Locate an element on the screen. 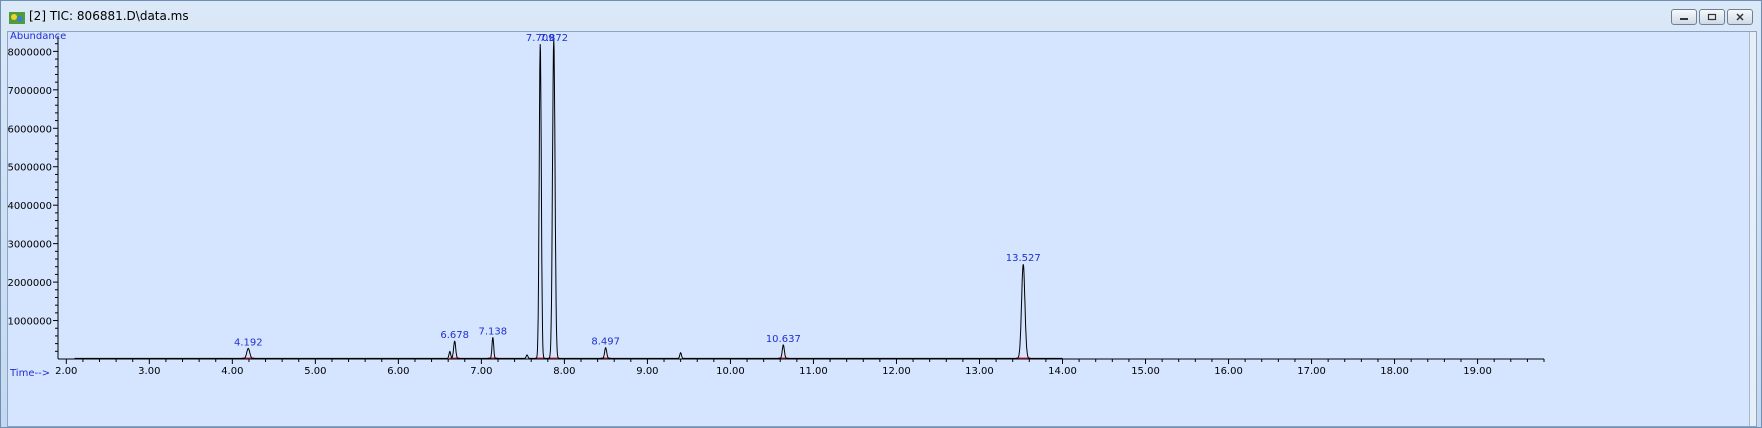 This screenshot has width=1762, height=428. close-button is located at coordinates (1740, 17).